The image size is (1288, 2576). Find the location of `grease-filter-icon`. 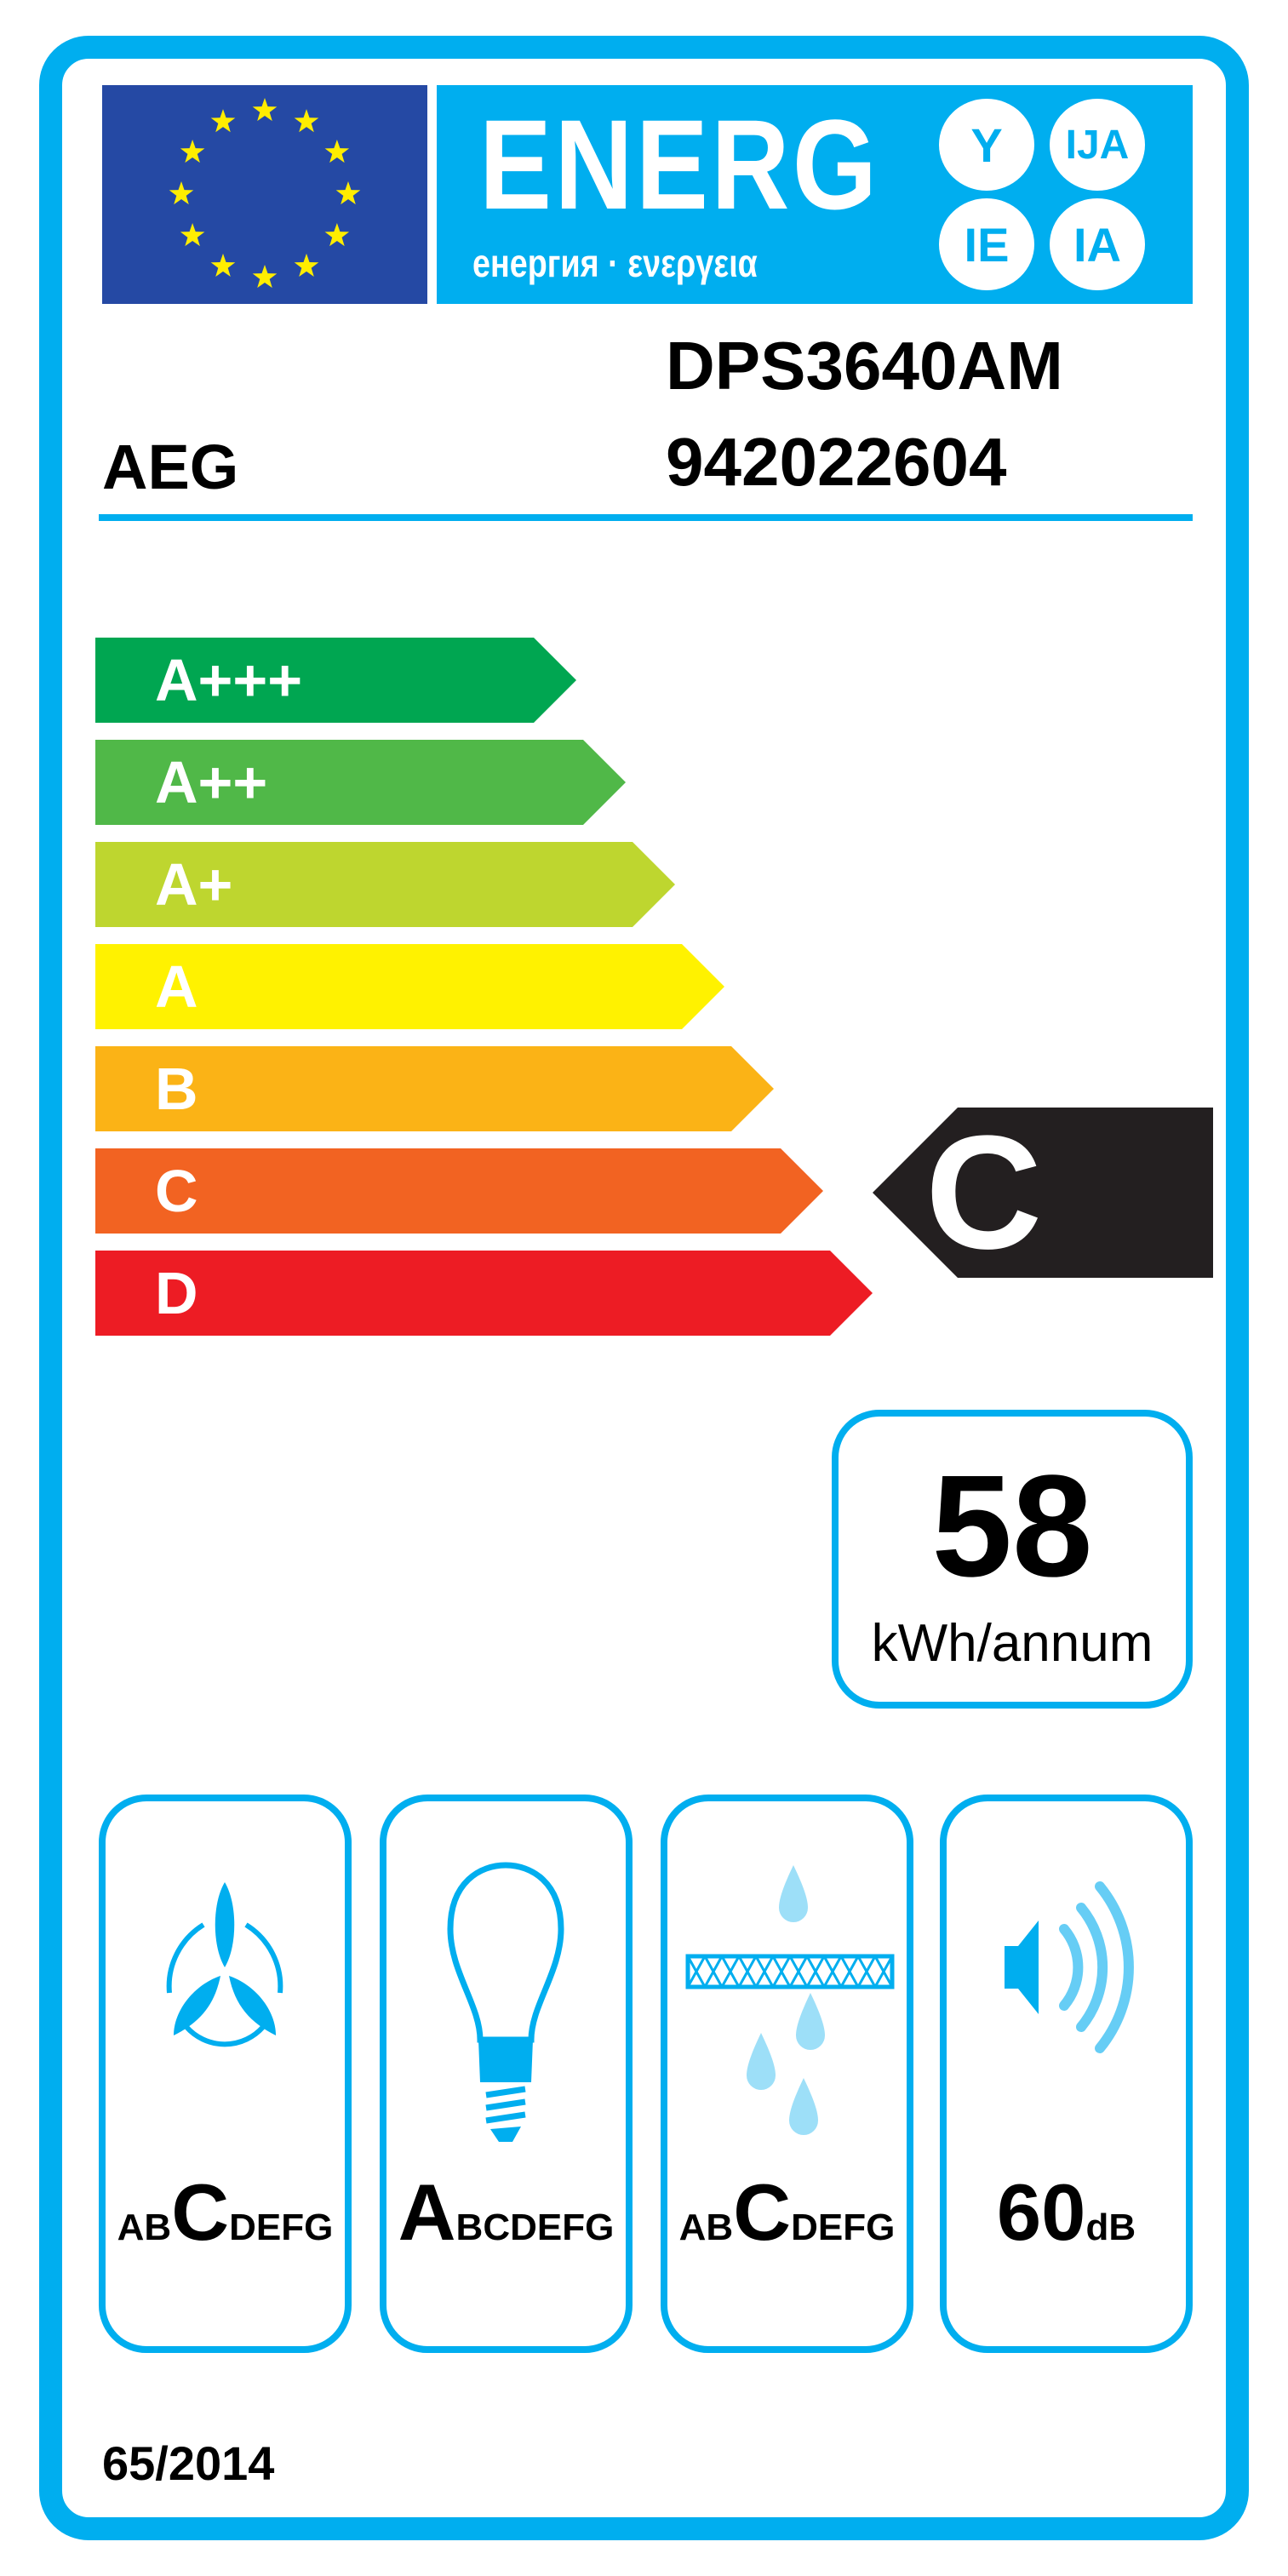

grease-filter-icon is located at coordinates (790, 2000).